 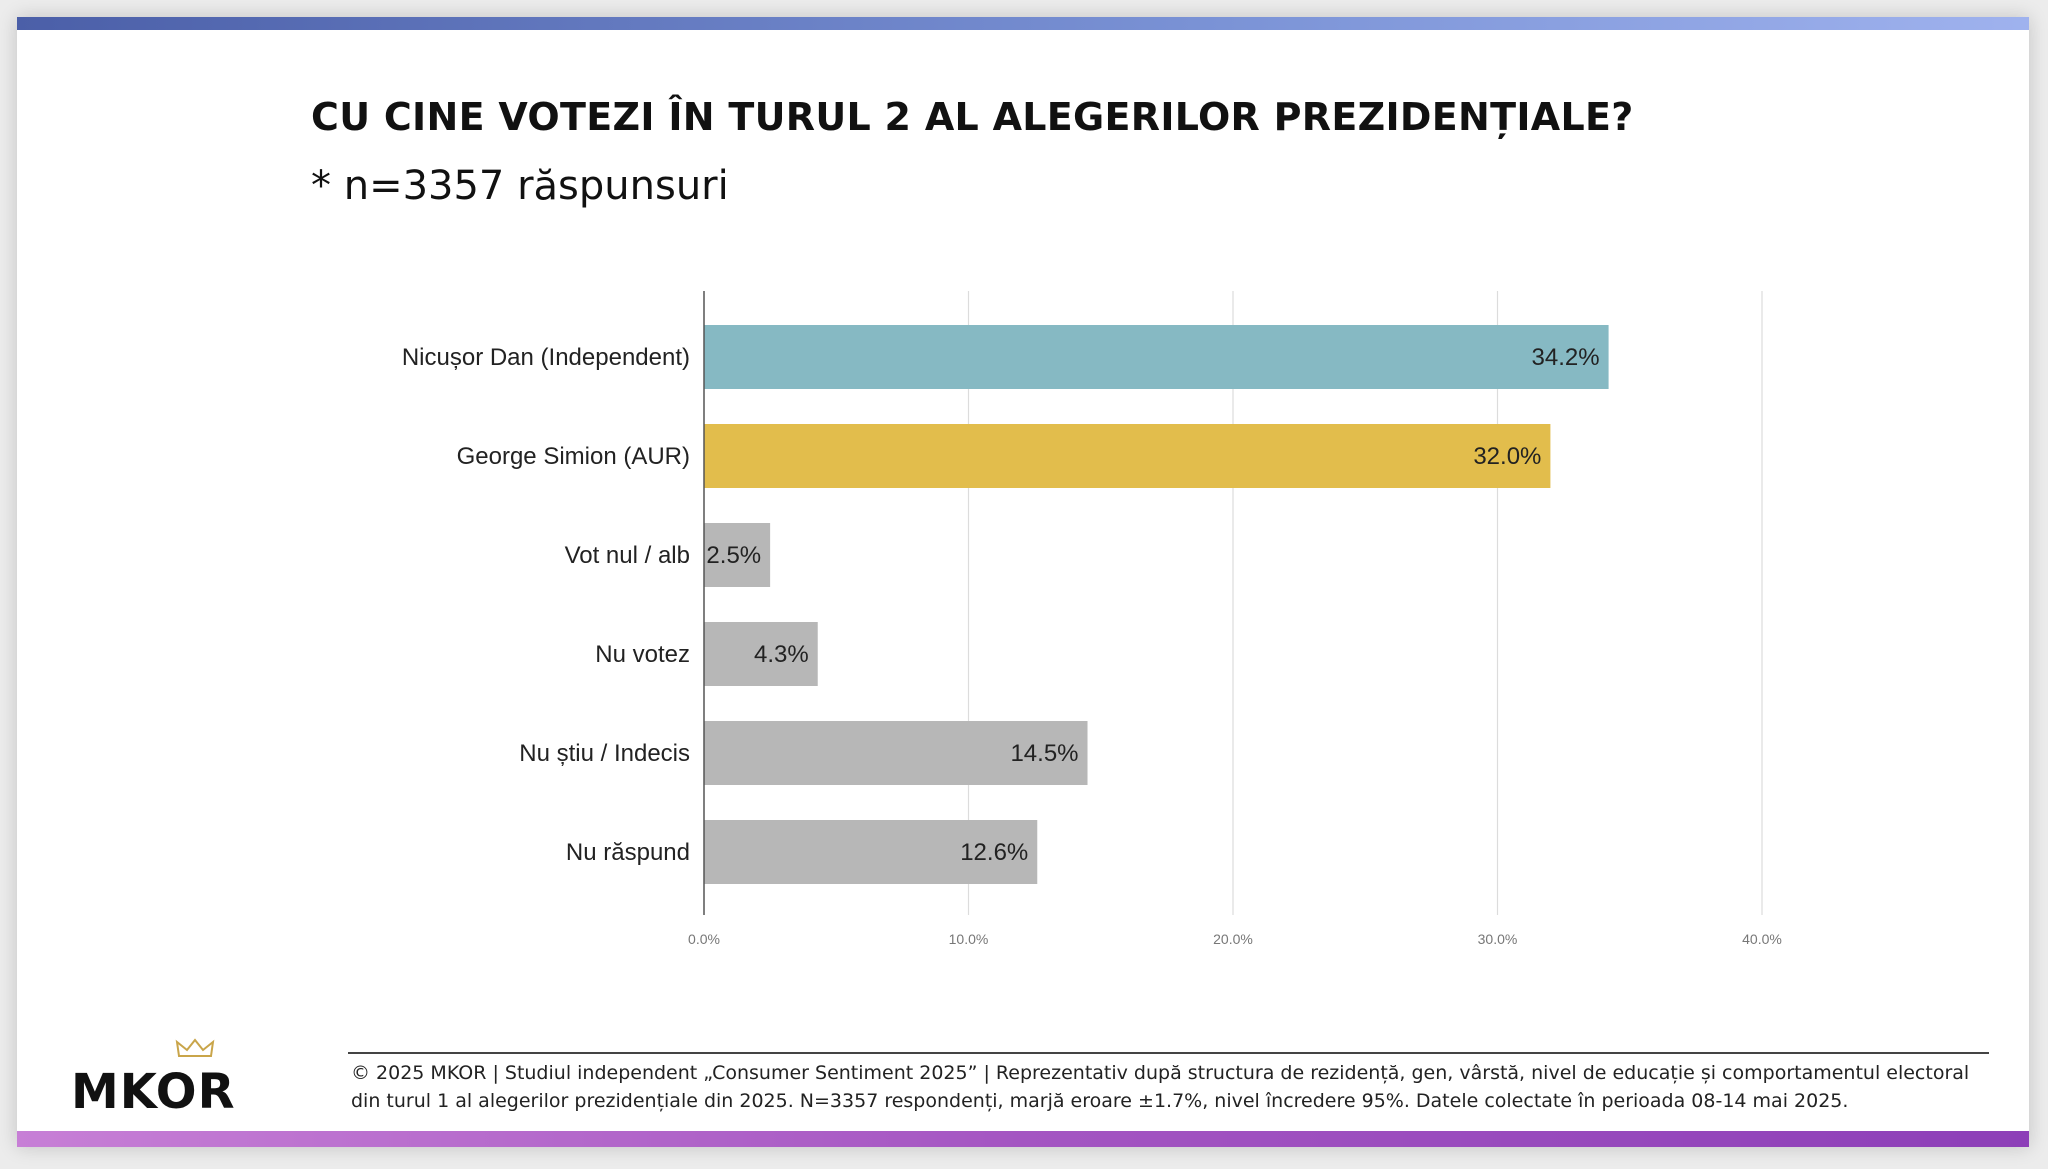 What do you see at coordinates (520, 186) in the screenshot?
I see `chart-subtitle: * n=3357 răspunsuri` at bounding box center [520, 186].